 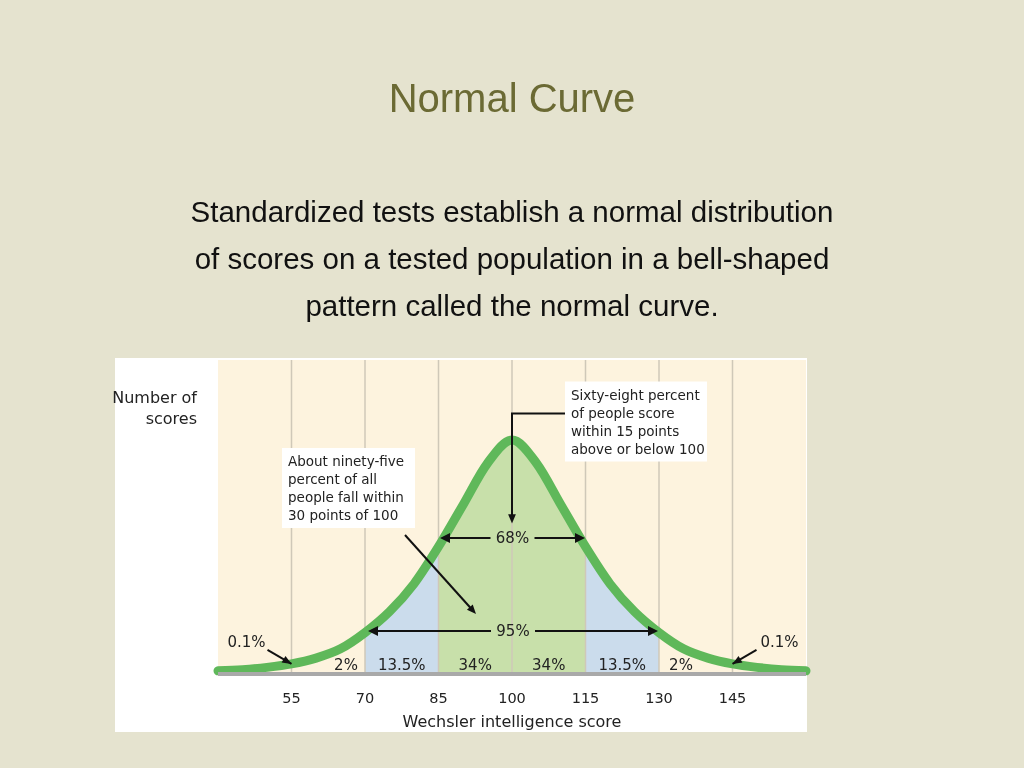 What do you see at coordinates (365, 698) in the screenshot?
I see `x-tick-label: 70` at bounding box center [365, 698].